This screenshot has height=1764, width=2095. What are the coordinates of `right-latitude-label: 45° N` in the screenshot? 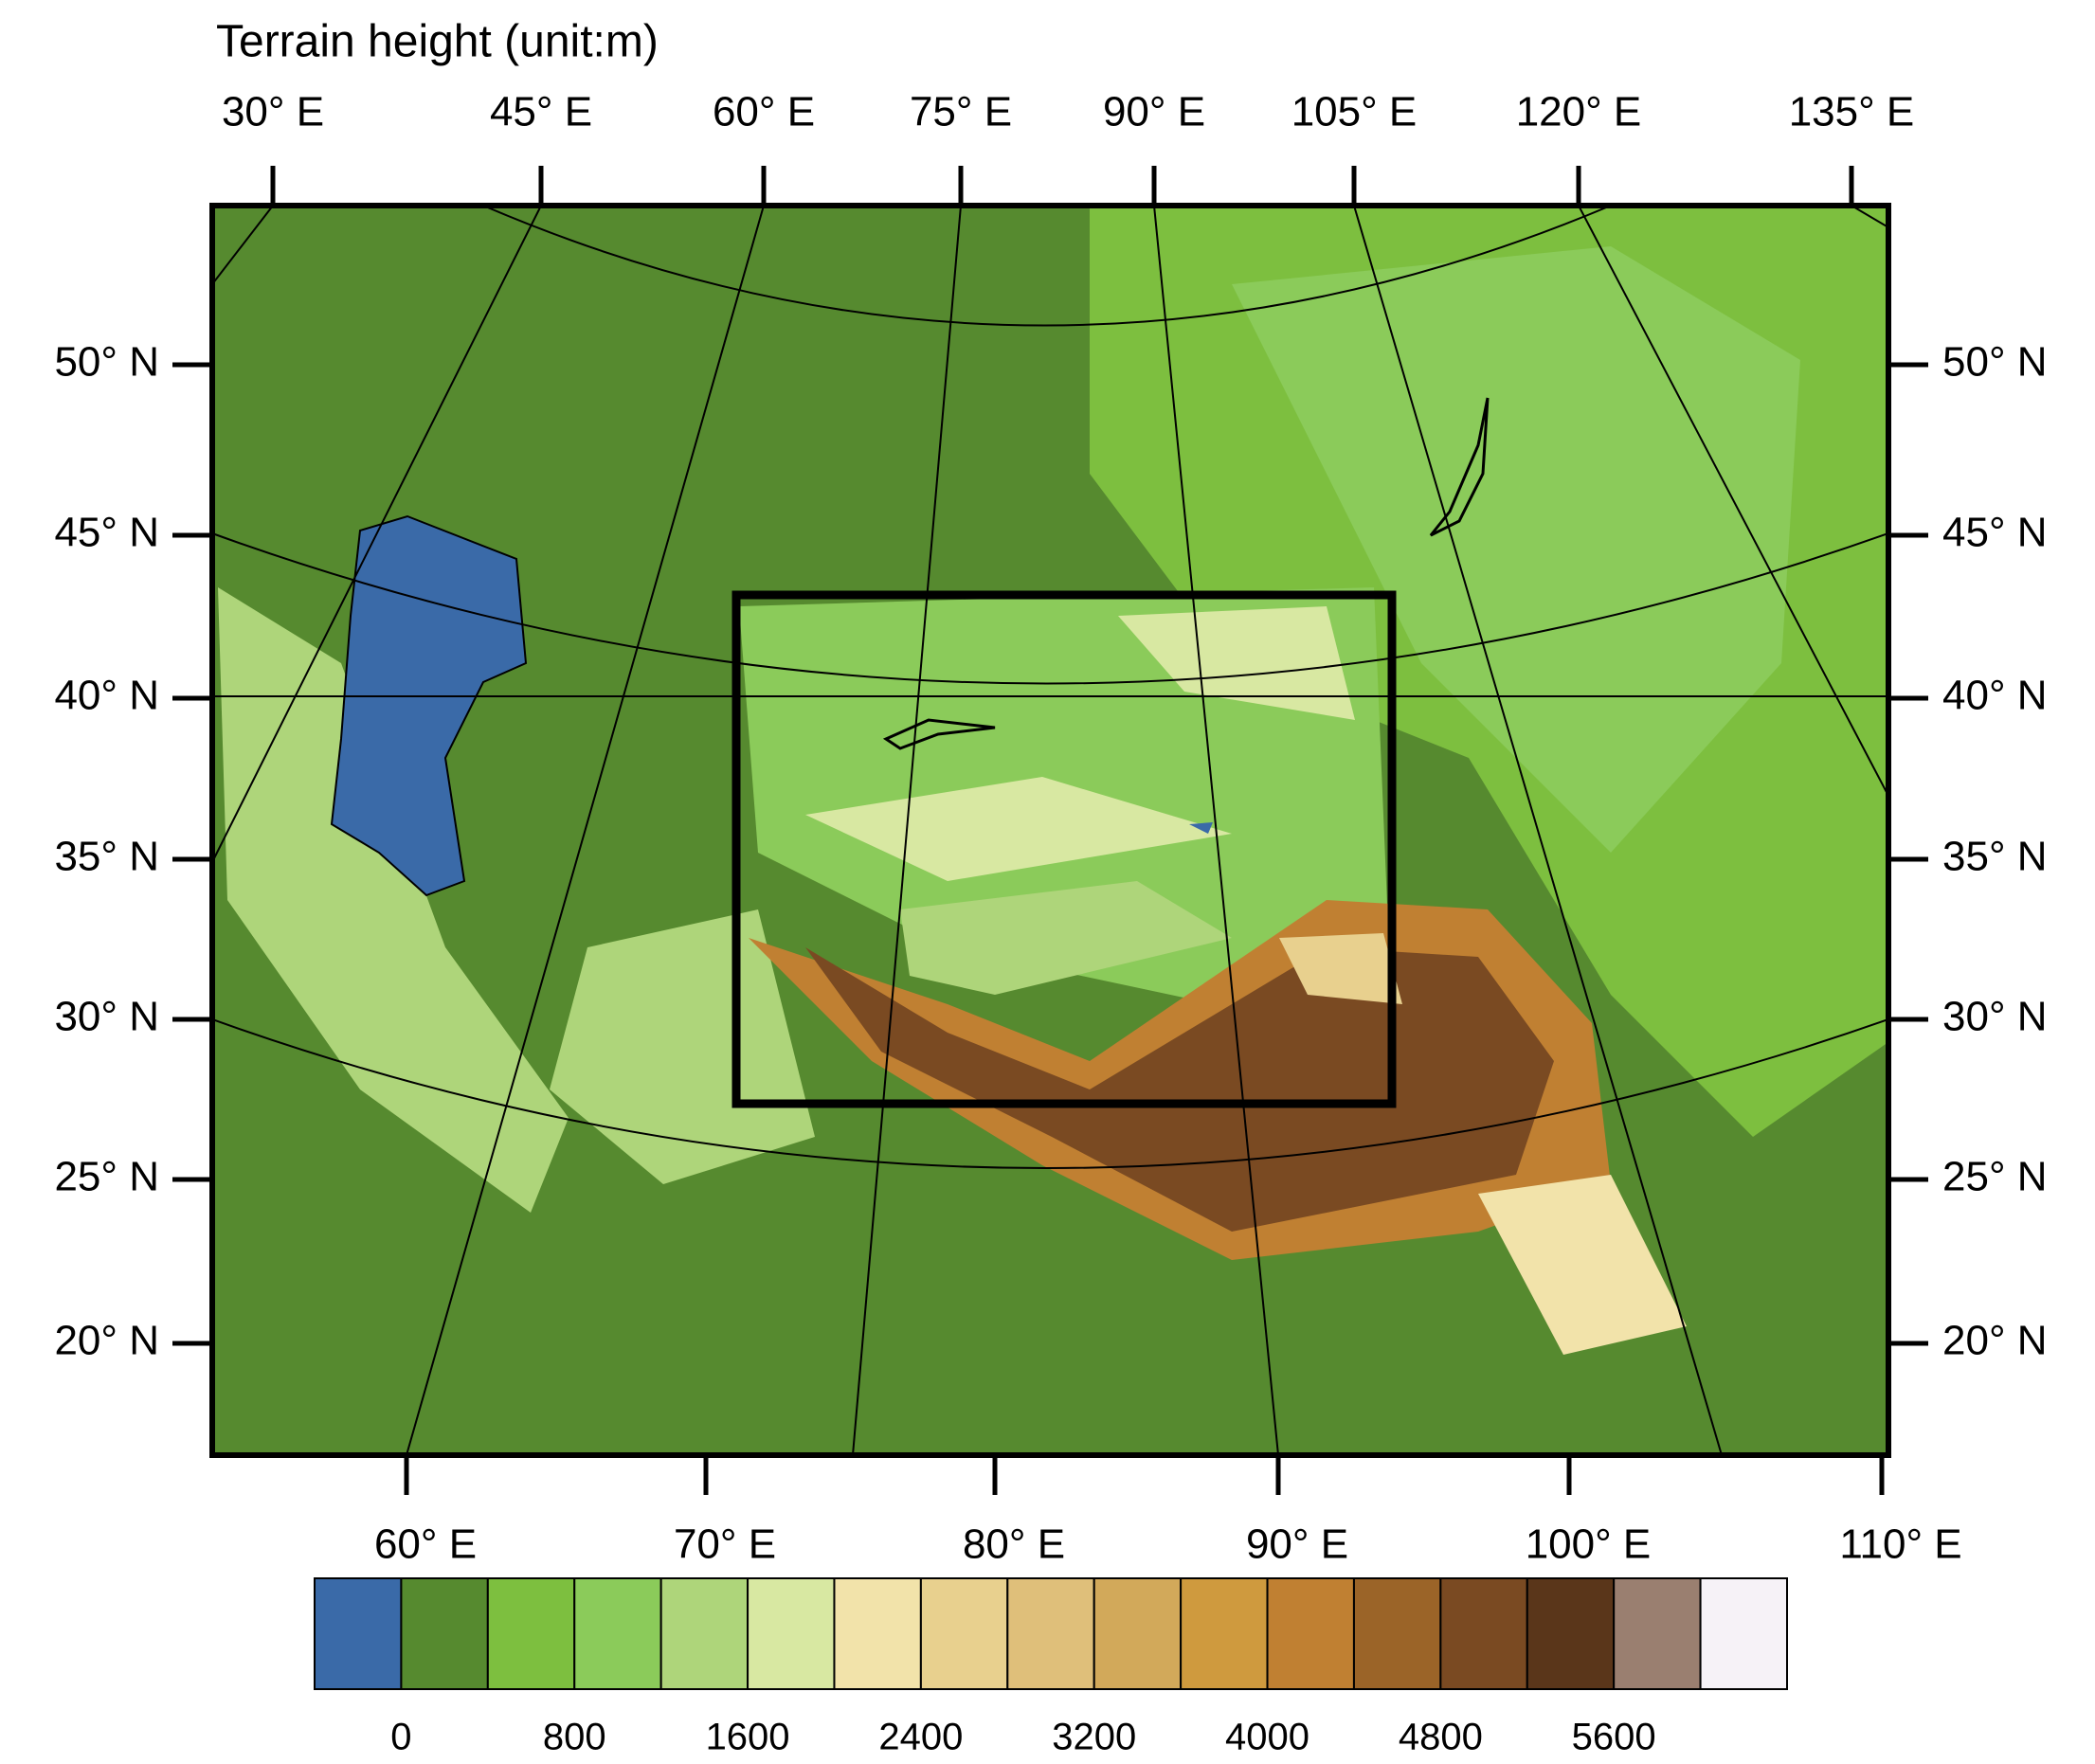 It's located at (1995, 533).